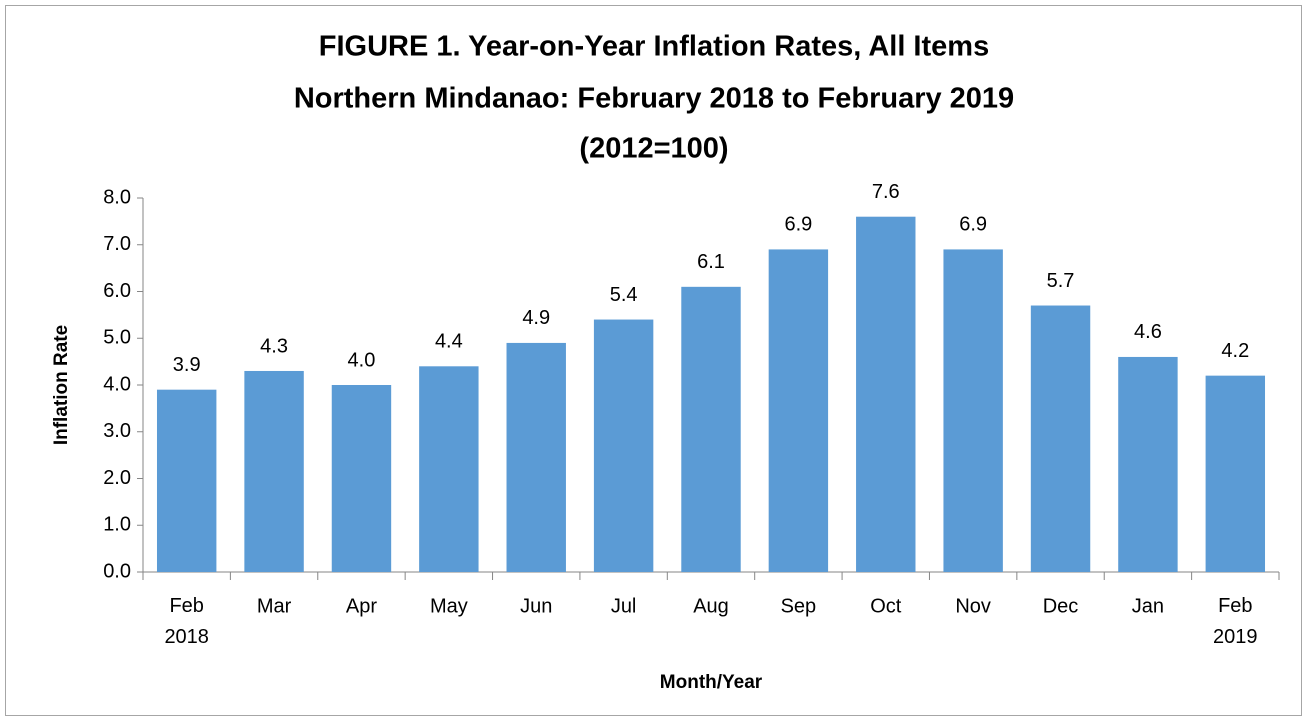 The height and width of the screenshot is (722, 1308). What do you see at coordinates (799, 606) in the screenshot?
I see `x-tick-label: Sep` at bounding box center [799, 606].